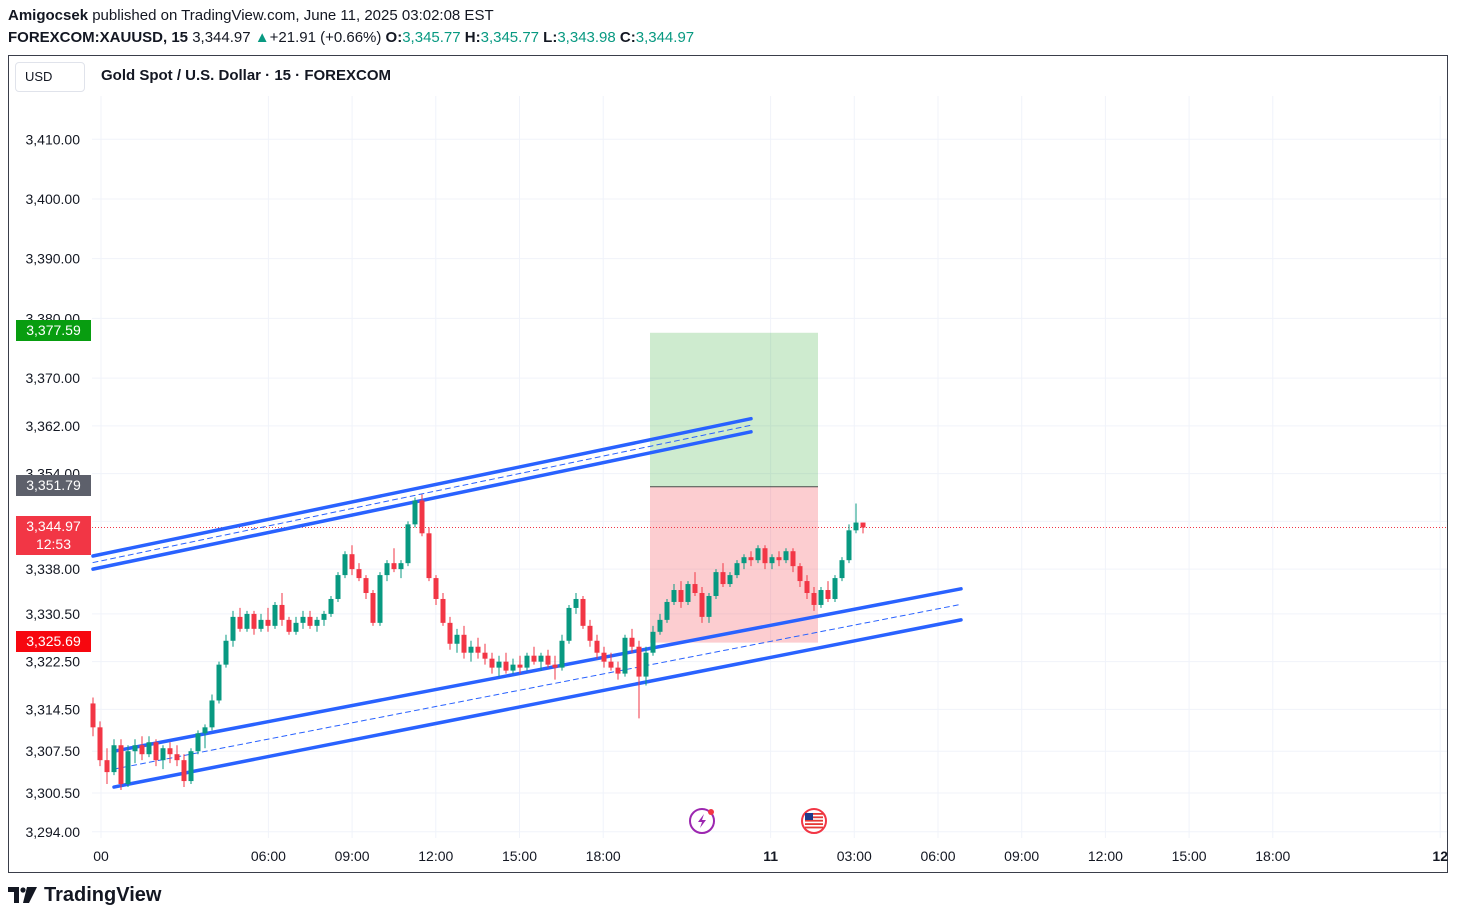 The image size is (1457, 920). Describe the element at coordinates (84, 895) in the screenshot. I see `tradingview-logo: TradingView` at that location.